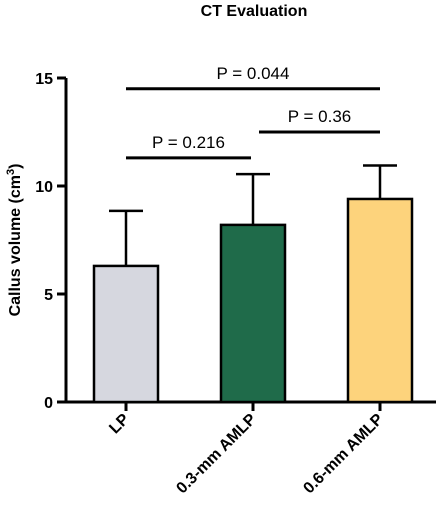 This screenshot has width=446, height=514. Describe the element at coordinates (44, 187) in the screenshot. I see `y-tick-label: 10` at that location.